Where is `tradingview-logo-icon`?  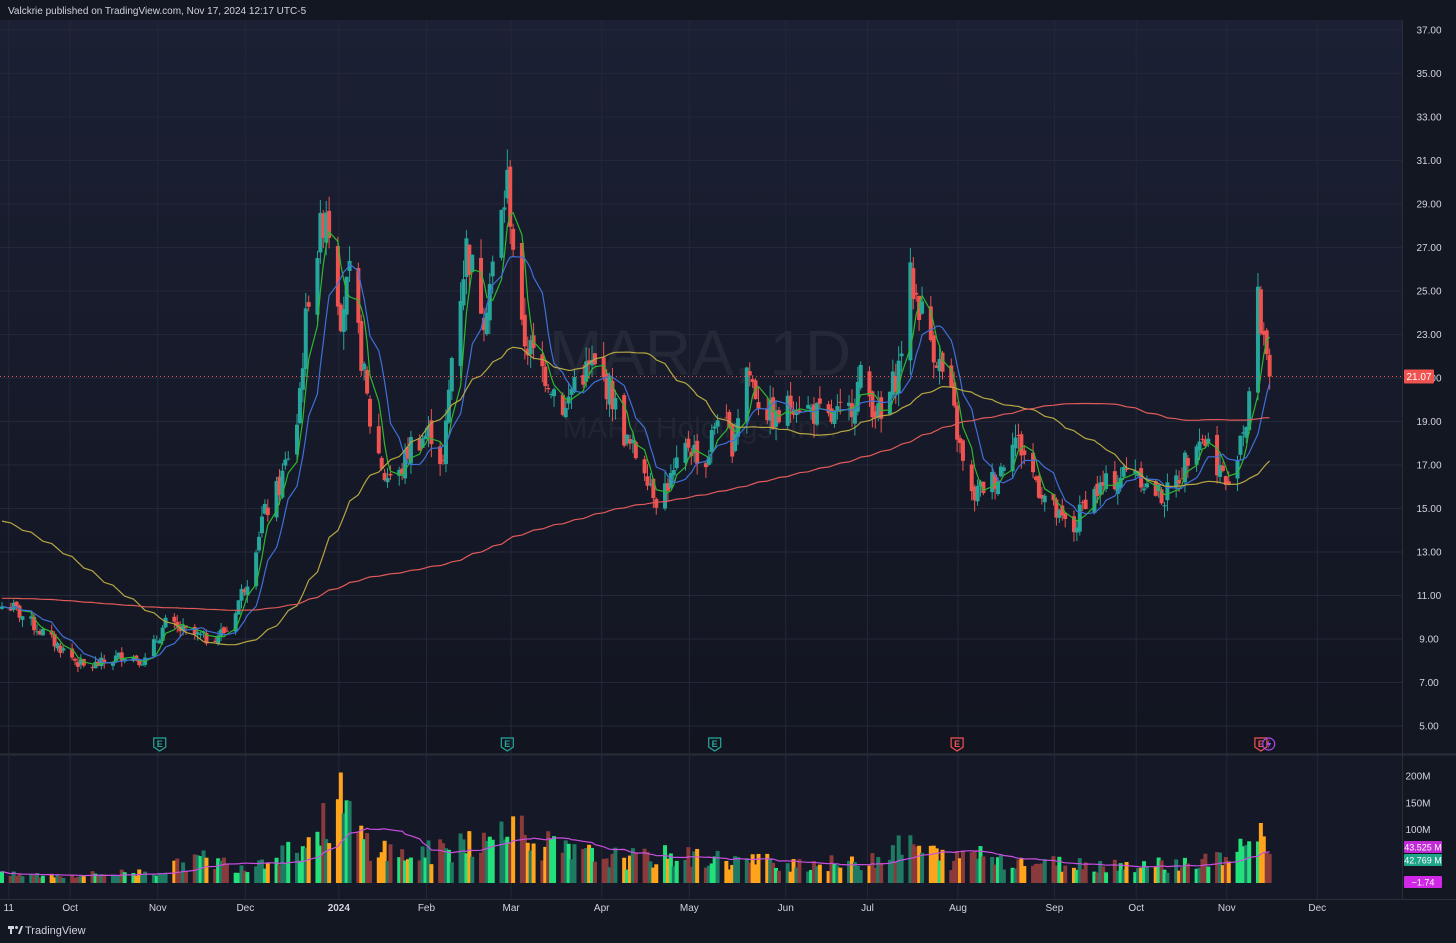 tradingview-logo-icon is located at coordinates (15, 930).